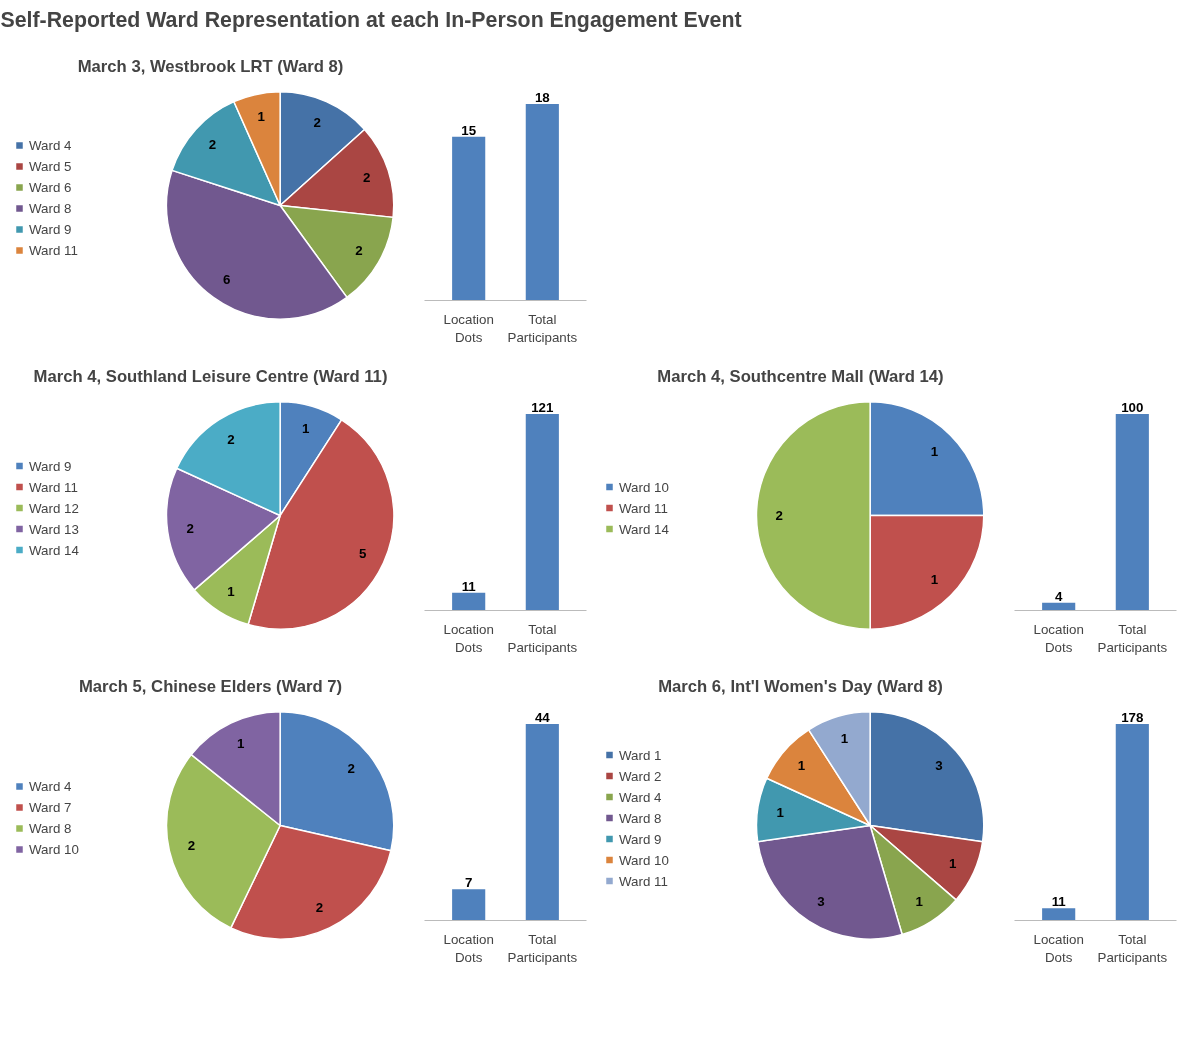 The height and width of the screenshot is (1044, 1200). What do you see at coordinates (50, 187) in the screenshot?
I see `legend-label: Ward 6` at bounding box center [50, 187].